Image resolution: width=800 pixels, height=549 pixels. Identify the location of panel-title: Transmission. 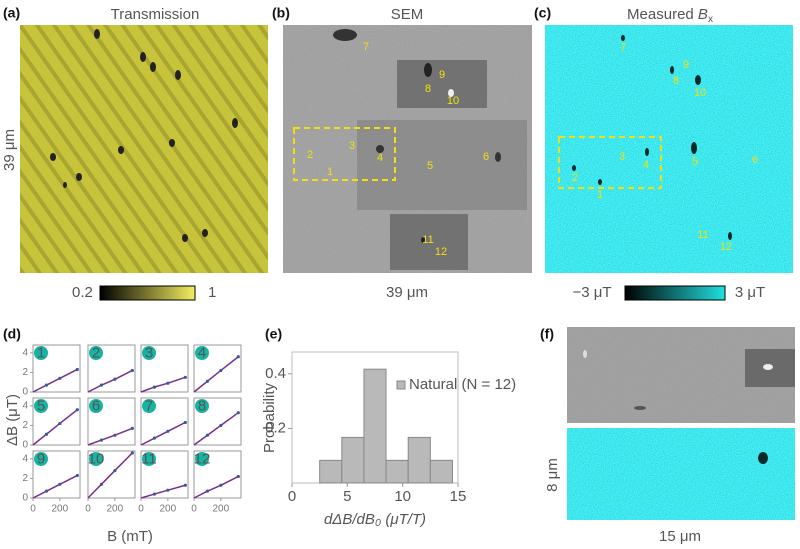
(155, 14).